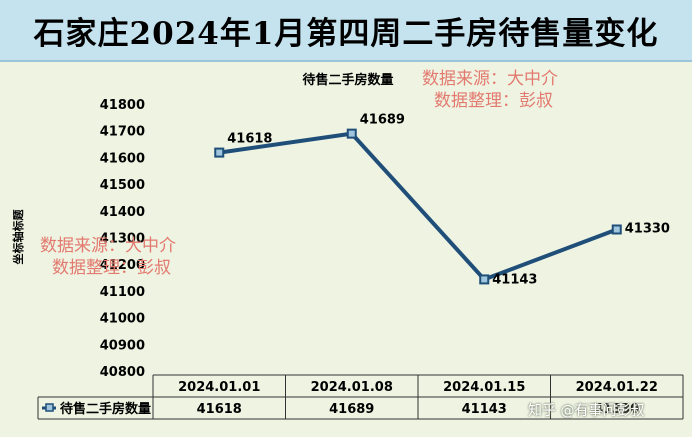  Describe the element at coordinates (122, 292) in the screenshot. I see `y-tick-label: 41100` at that location.